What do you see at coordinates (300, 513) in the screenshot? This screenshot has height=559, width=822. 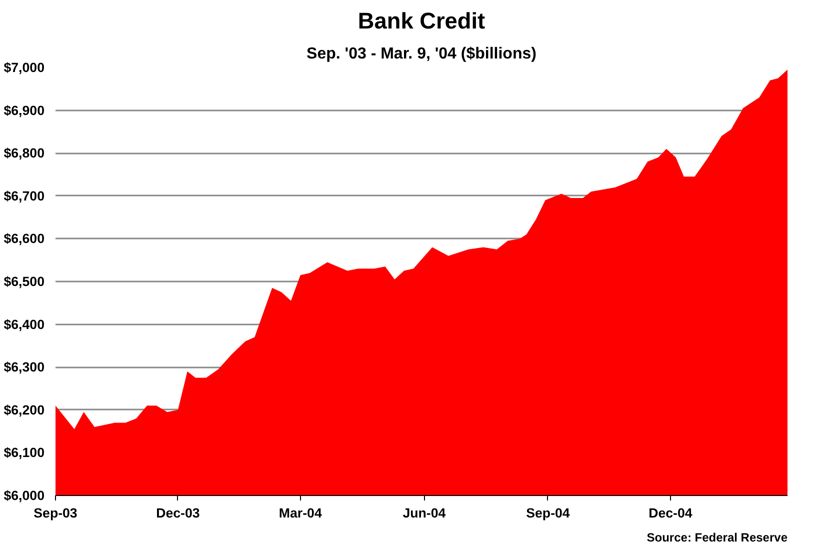 I see `x-tick-label: Mar-04` at bounding box center [300, 513].